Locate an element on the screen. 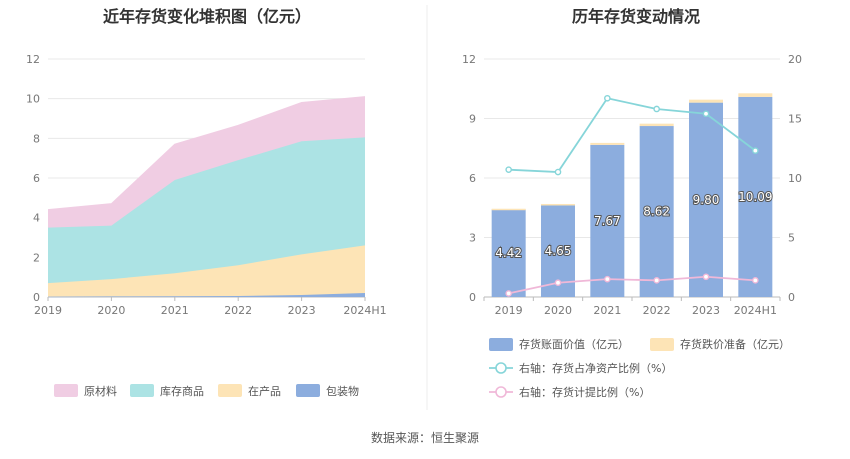  right-bars: 4.42 4.65 7.67 8.62 9.80 10.09 is located at coordinates (632, 195).